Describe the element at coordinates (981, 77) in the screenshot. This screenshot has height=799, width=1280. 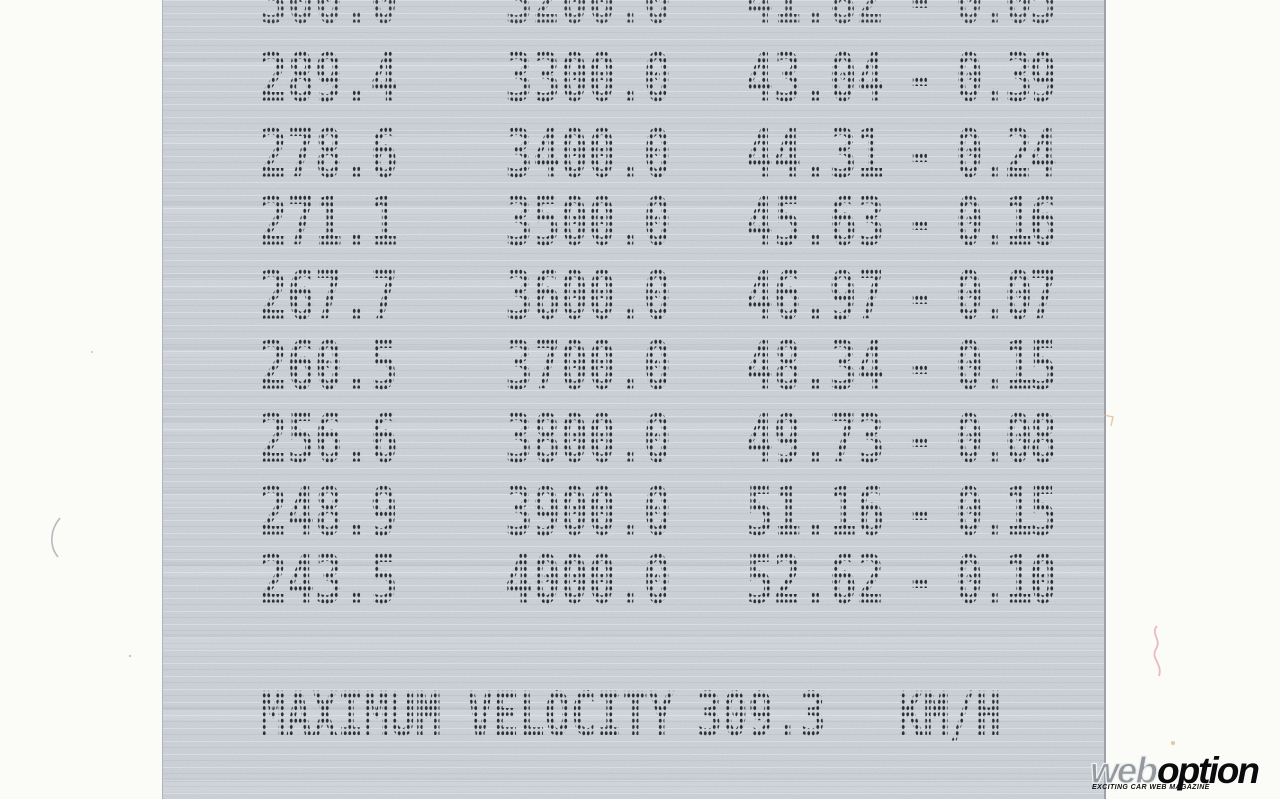
I see `cell-delta: - 0.39` at that location.